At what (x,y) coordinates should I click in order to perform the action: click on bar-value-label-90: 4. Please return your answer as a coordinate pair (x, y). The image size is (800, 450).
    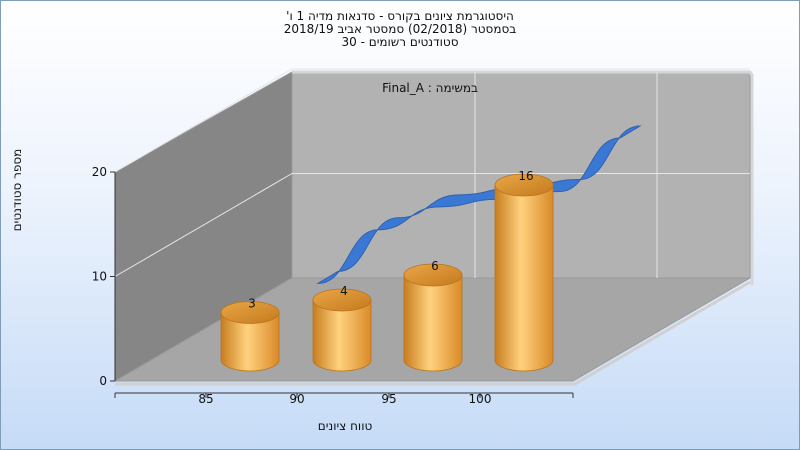
    Looking at the image, I should click on (344, 291).